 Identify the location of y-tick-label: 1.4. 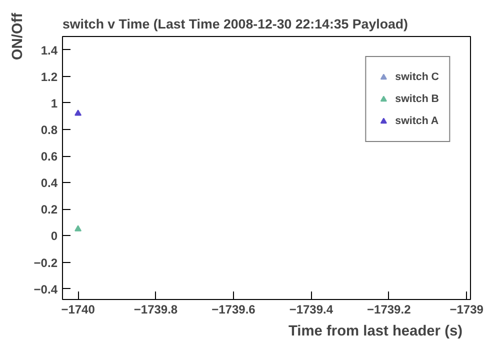
(49, 50).